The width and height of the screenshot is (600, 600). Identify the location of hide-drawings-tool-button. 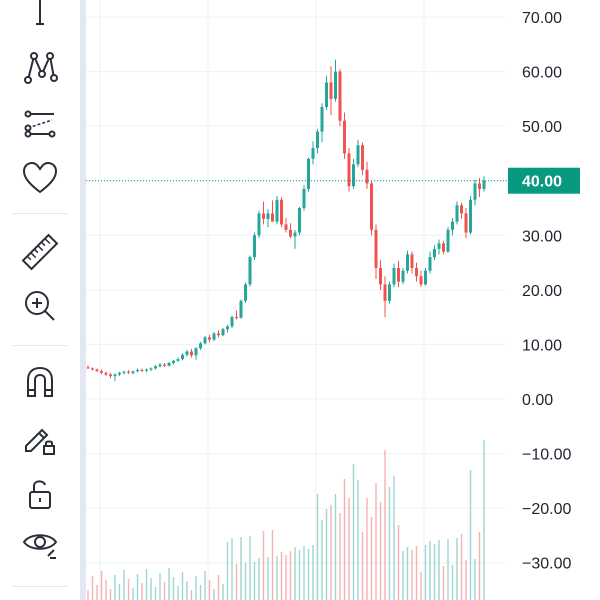
(40, 544).